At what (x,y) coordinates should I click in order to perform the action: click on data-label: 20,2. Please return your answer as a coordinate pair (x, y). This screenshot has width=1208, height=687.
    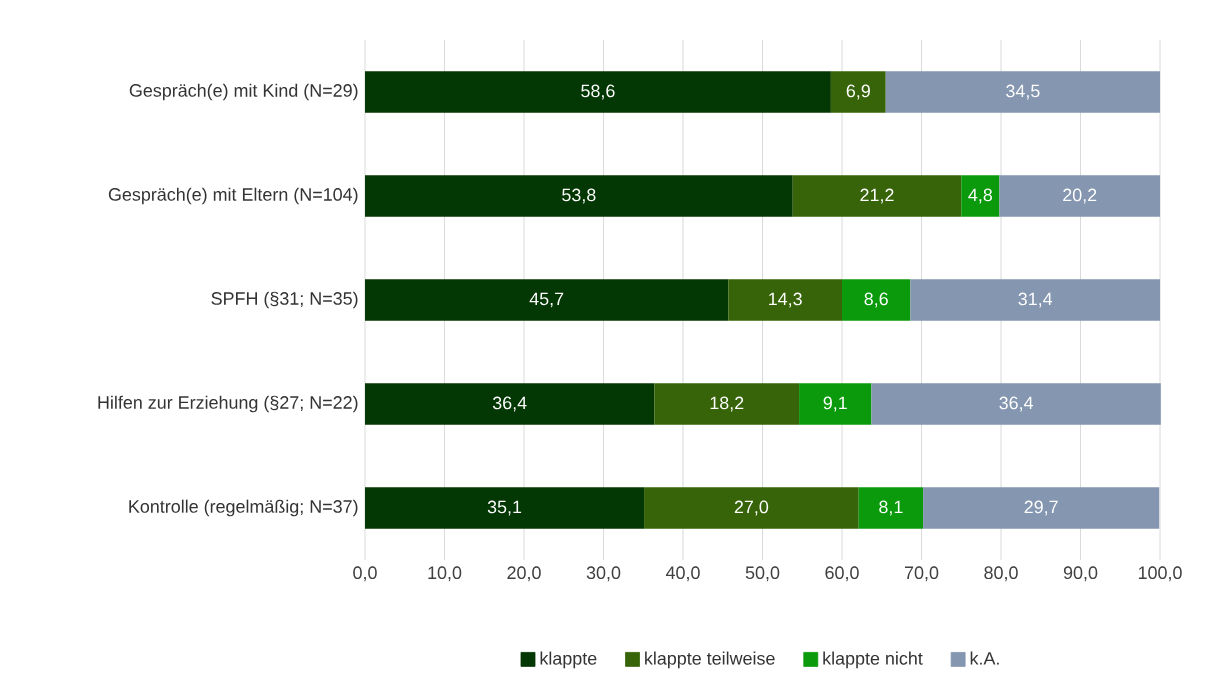
    Looking at the image, I should click on (1080, 196).